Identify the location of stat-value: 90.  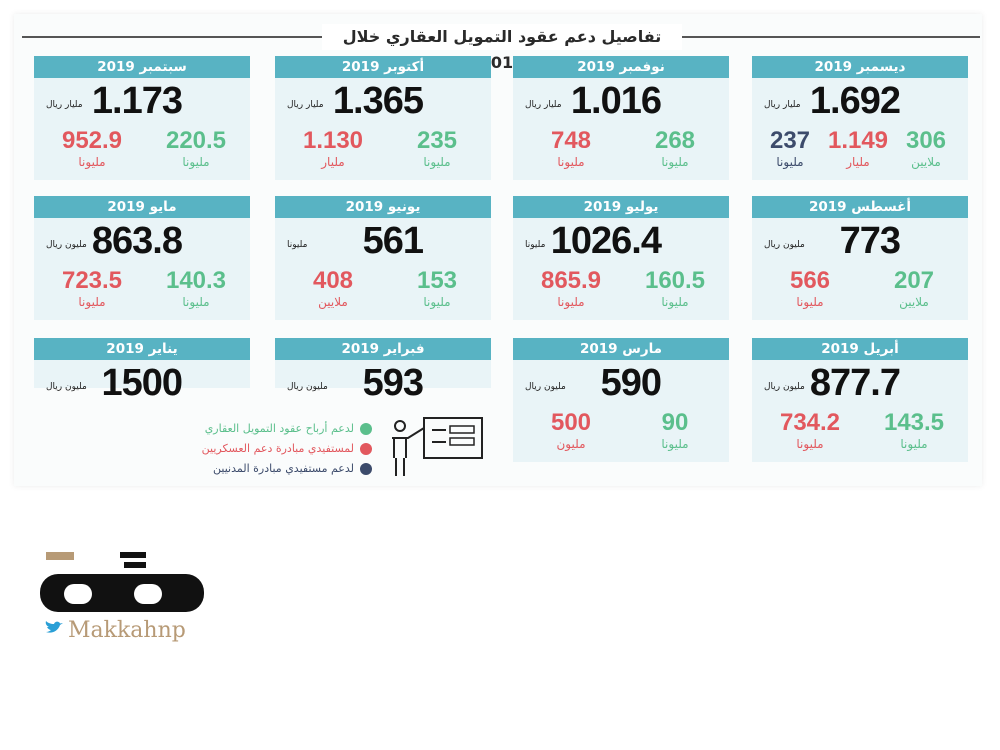
(675, 422).